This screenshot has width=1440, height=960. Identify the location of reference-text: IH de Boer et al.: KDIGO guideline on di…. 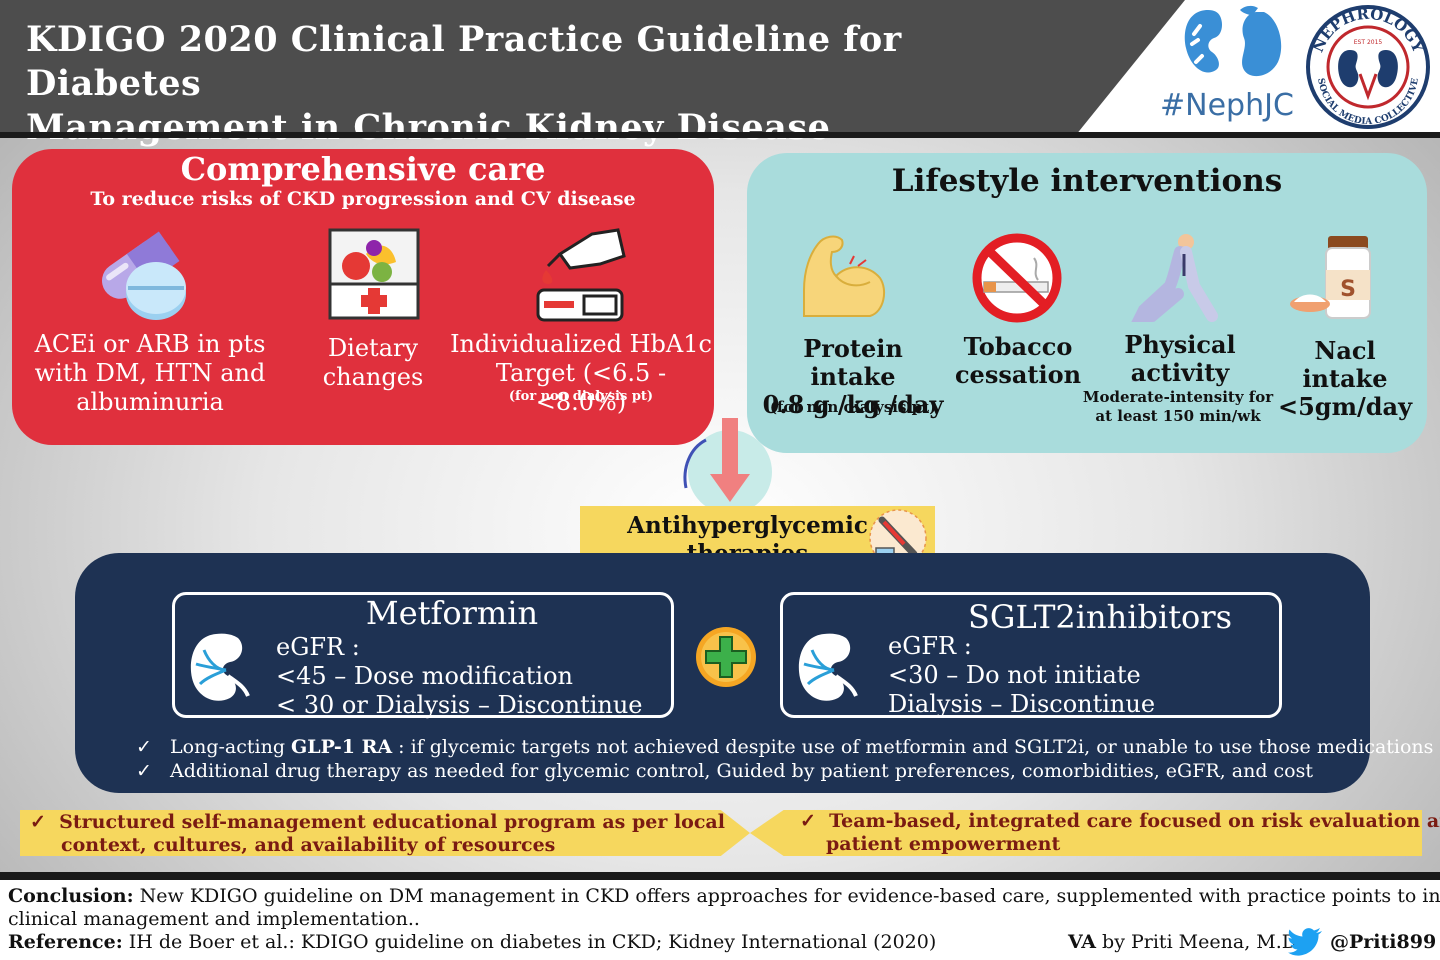
(529, 942).